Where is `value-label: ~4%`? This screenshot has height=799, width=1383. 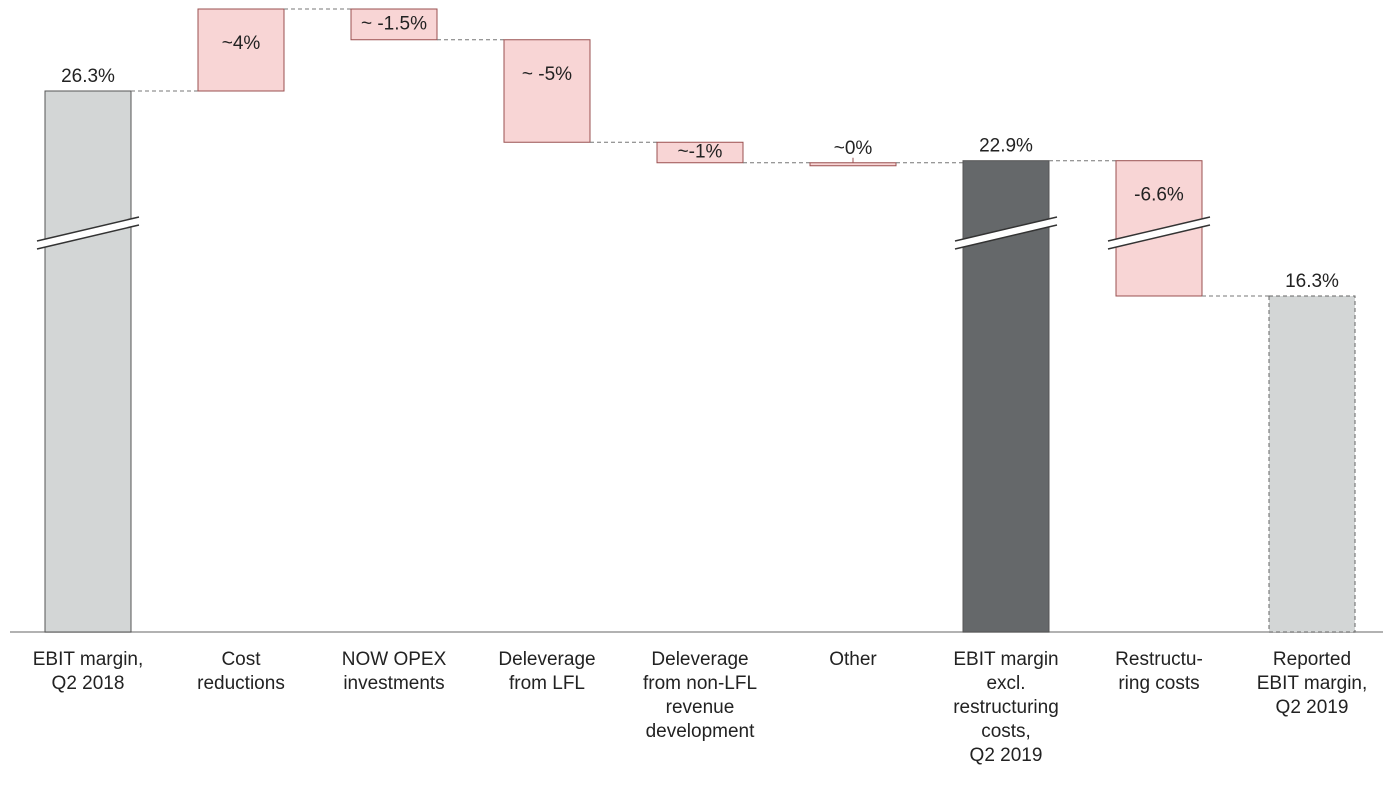
value-label: ~4% is located at coordinates (241, 43).